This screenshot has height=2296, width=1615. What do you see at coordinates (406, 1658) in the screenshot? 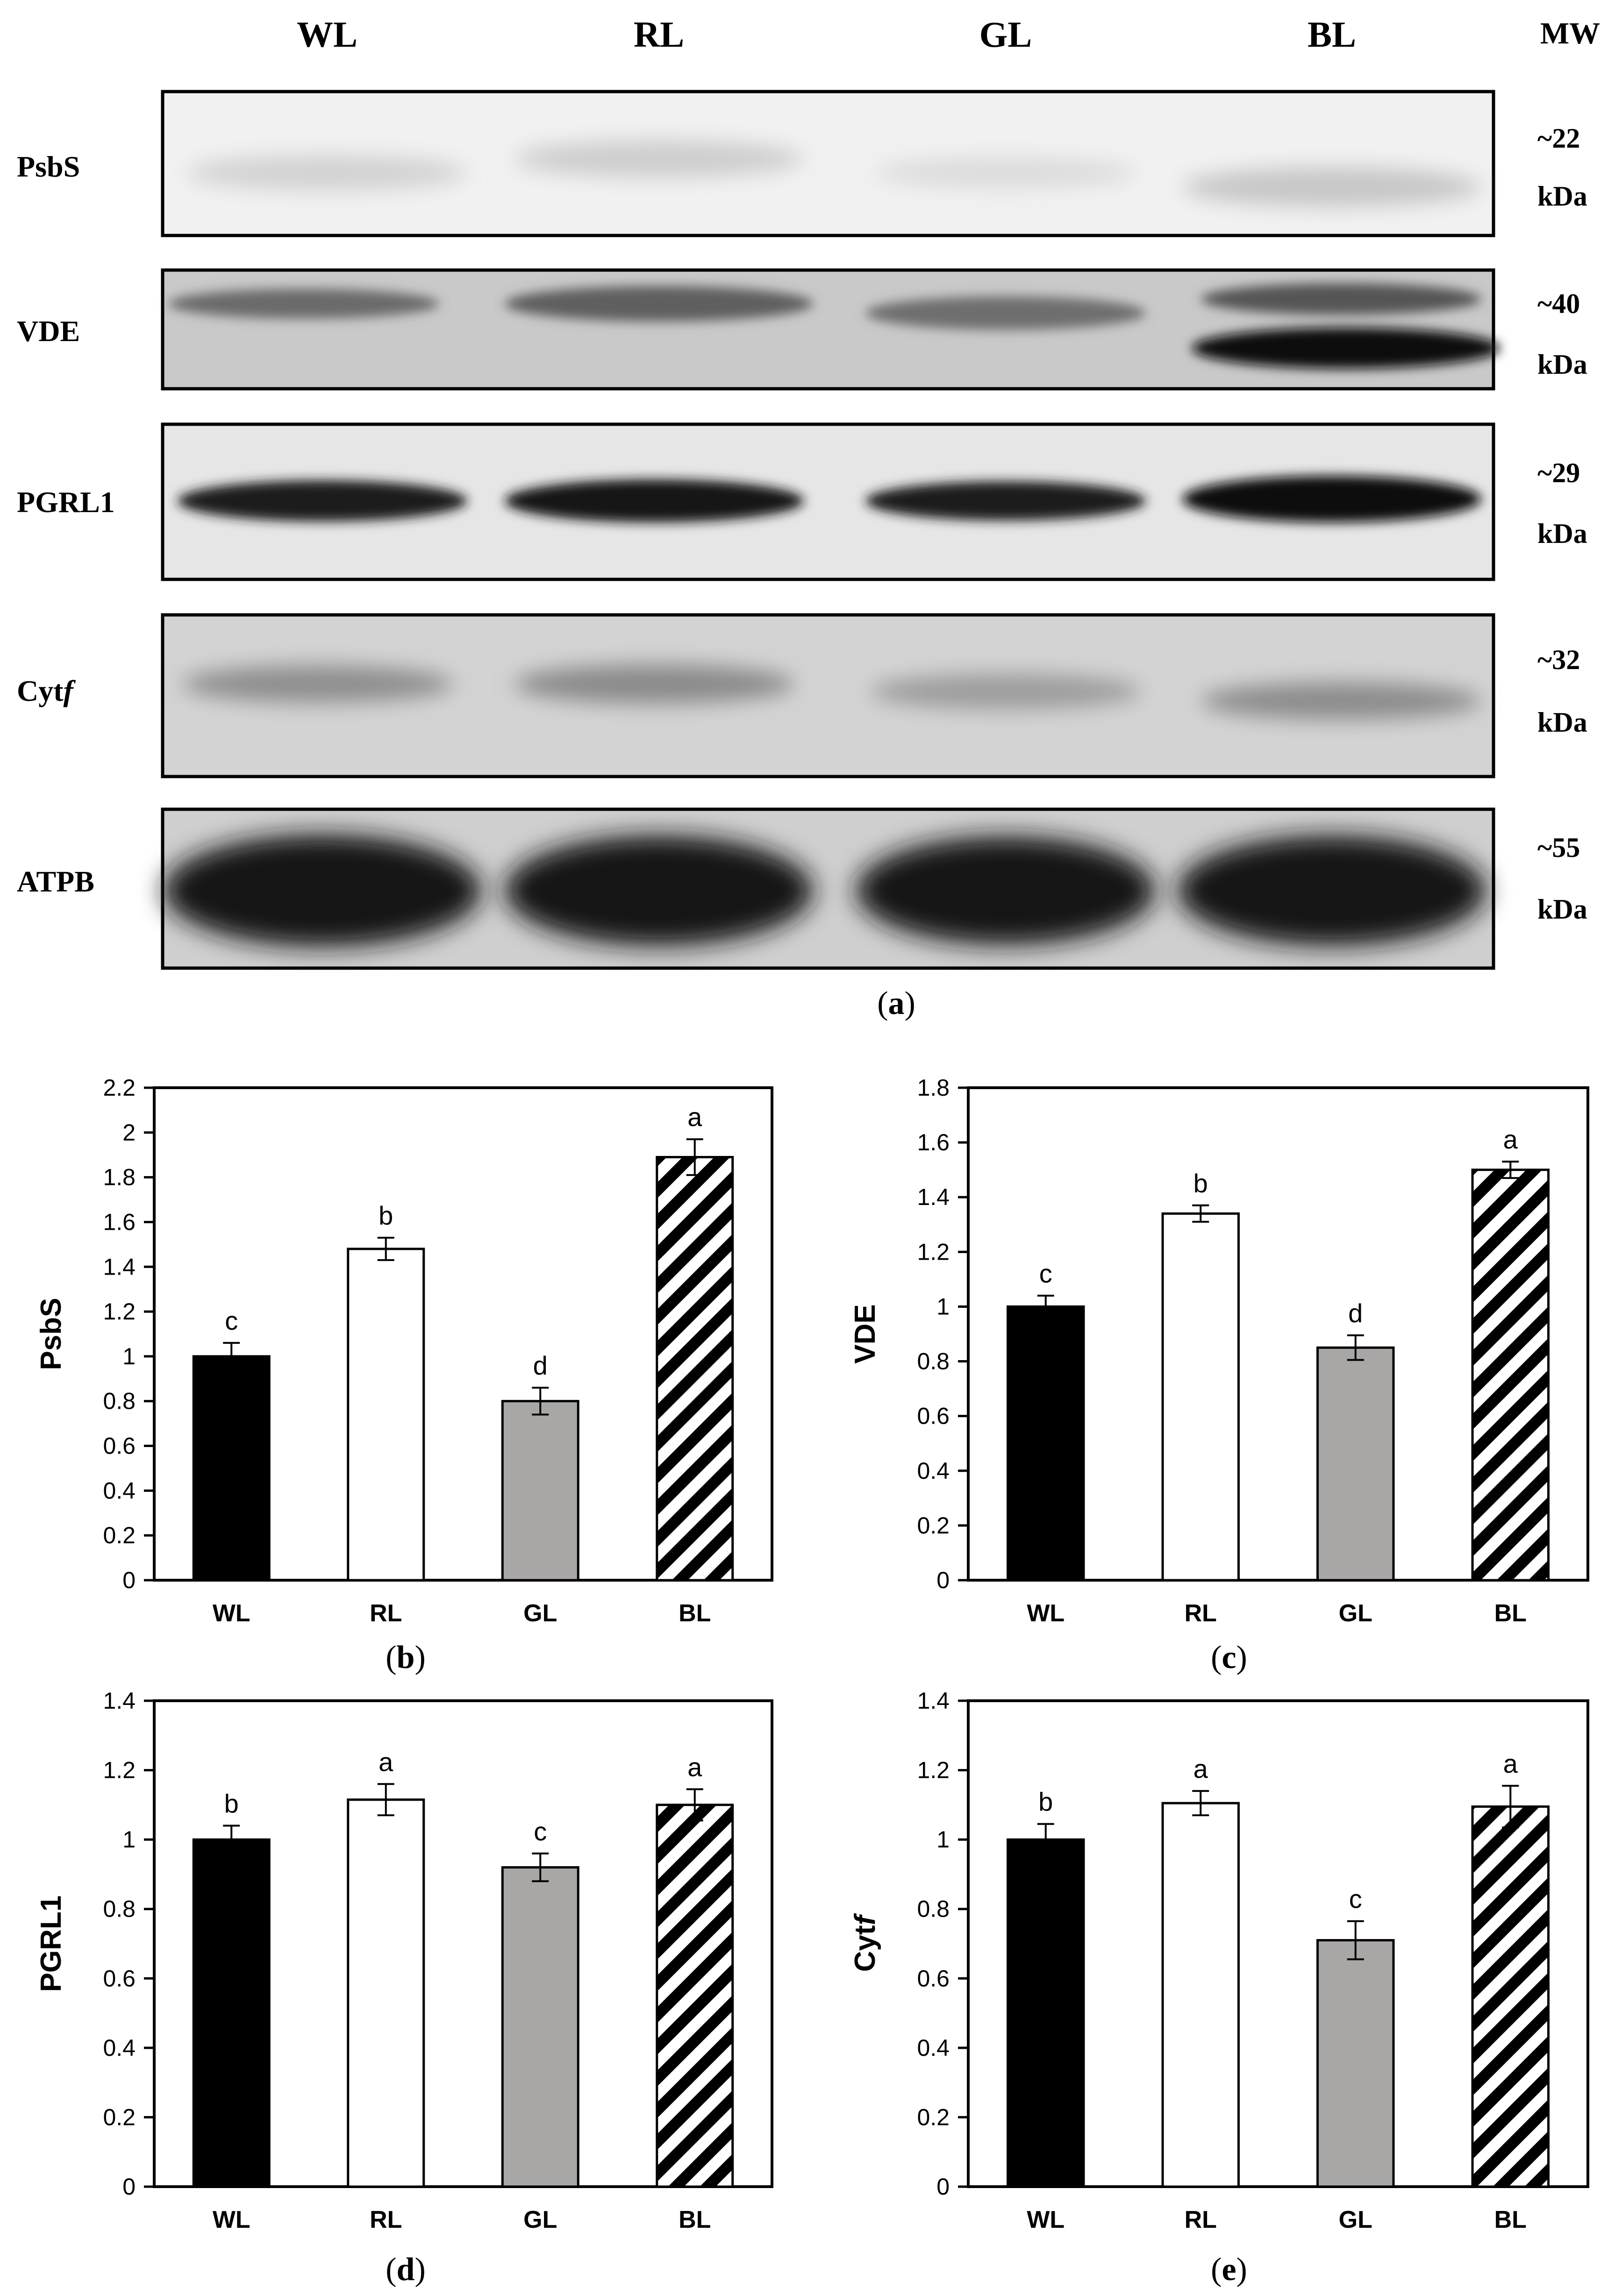
I see `panel-caption-b: (b)` at bounding box center [406, 1658].